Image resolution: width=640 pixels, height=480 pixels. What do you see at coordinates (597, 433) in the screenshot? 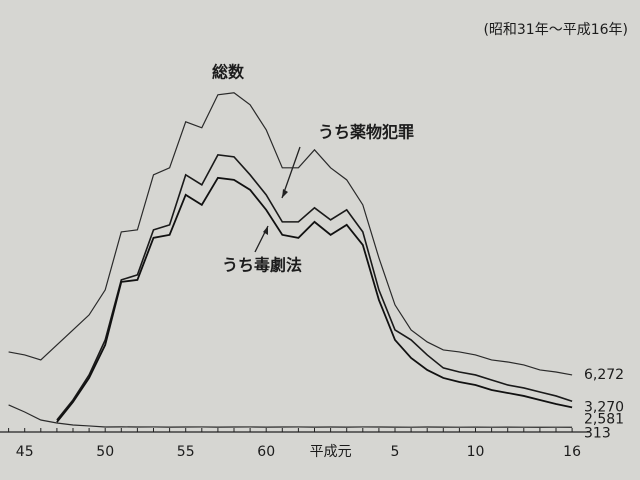
I see `value-label: 313` at bounding box center [597, 433].